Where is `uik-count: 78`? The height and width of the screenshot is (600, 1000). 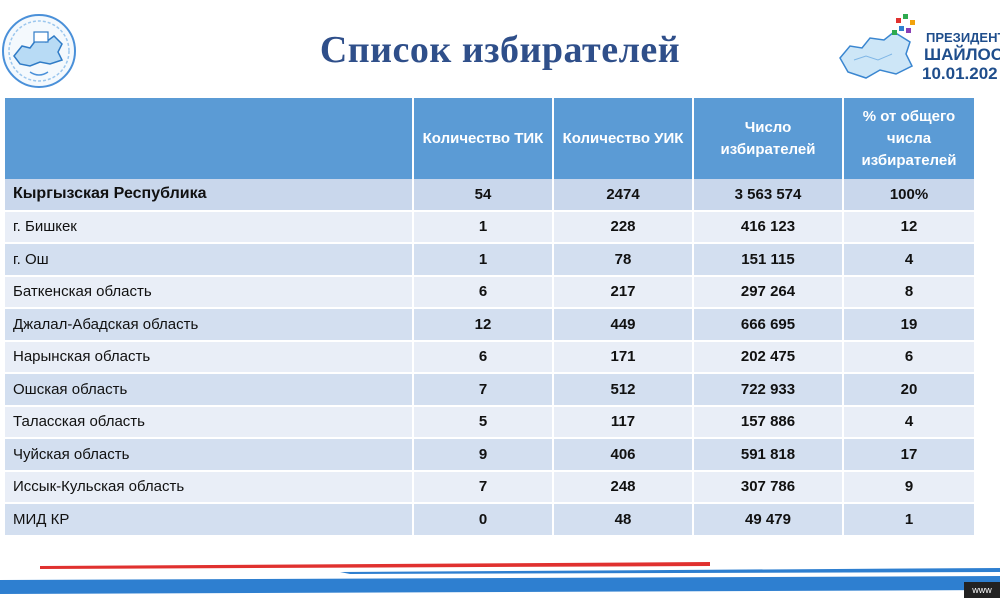 uik-count: 78 is located at coordinates (623, 260).